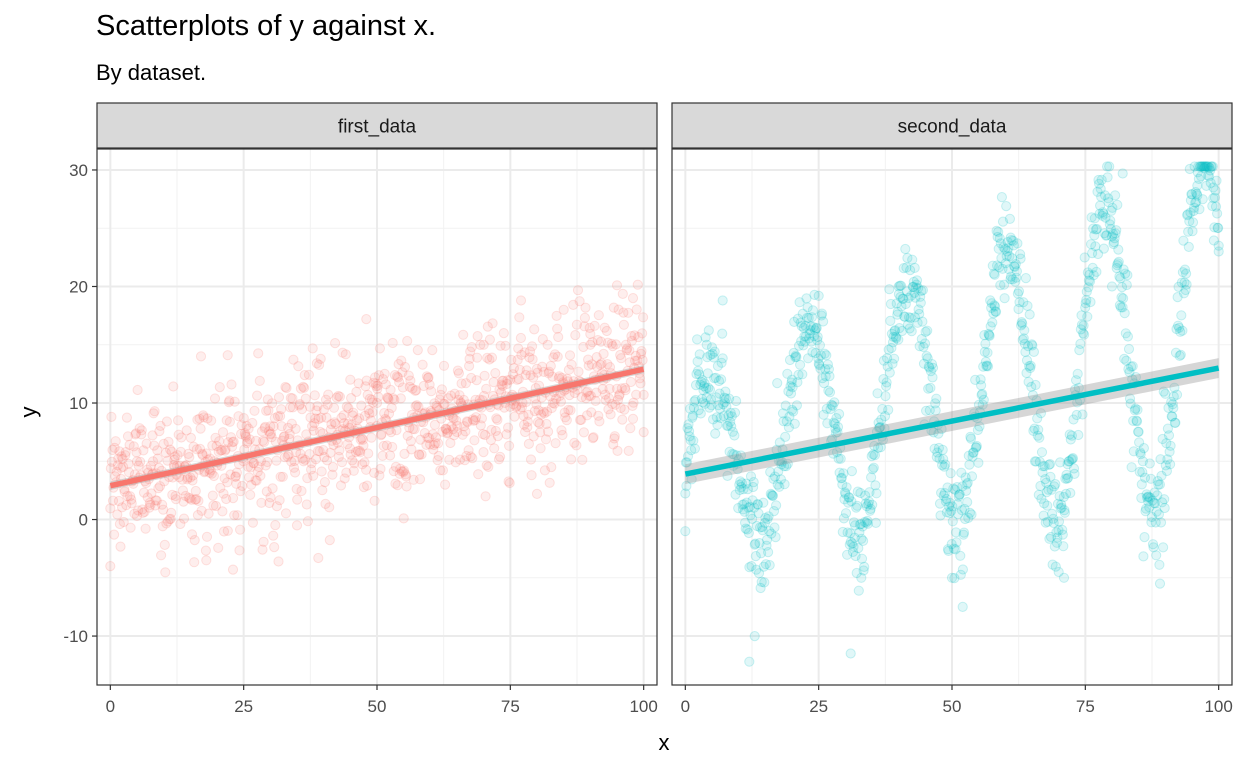 This screenshot has width=1248, height=768. What do you see at coordinates (78, 403) in the screenshot?
I see `y-tick-label: 10` at bounding box center [78, 403].